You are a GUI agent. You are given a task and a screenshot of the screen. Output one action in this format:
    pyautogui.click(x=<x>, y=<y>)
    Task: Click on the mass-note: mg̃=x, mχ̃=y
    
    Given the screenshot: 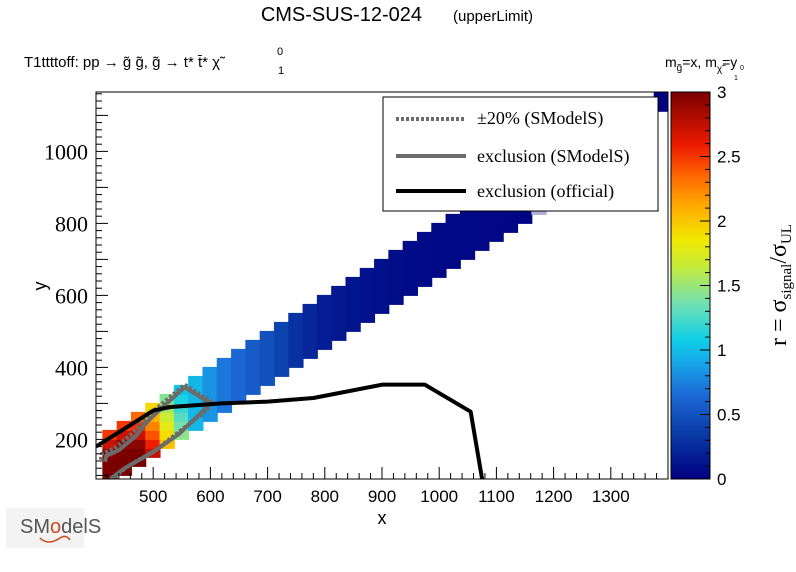 What is the action you would take?
    pyautogui.click(x=701, y=64)
    